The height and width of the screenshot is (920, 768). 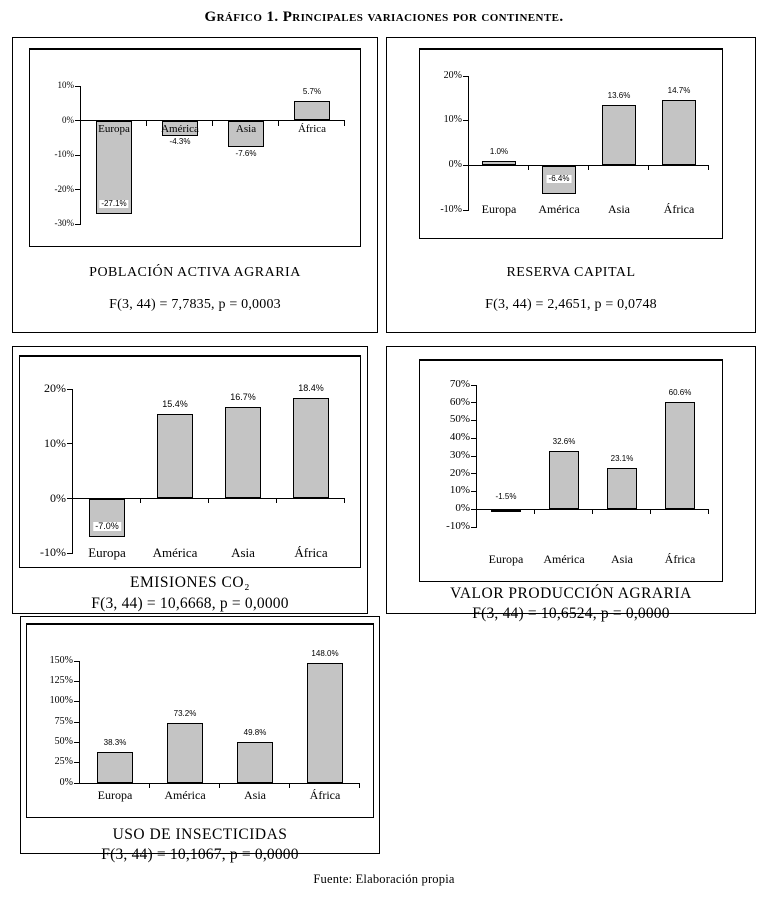 I want to click on value-label: 16.7%, so click(x=243, y=397).